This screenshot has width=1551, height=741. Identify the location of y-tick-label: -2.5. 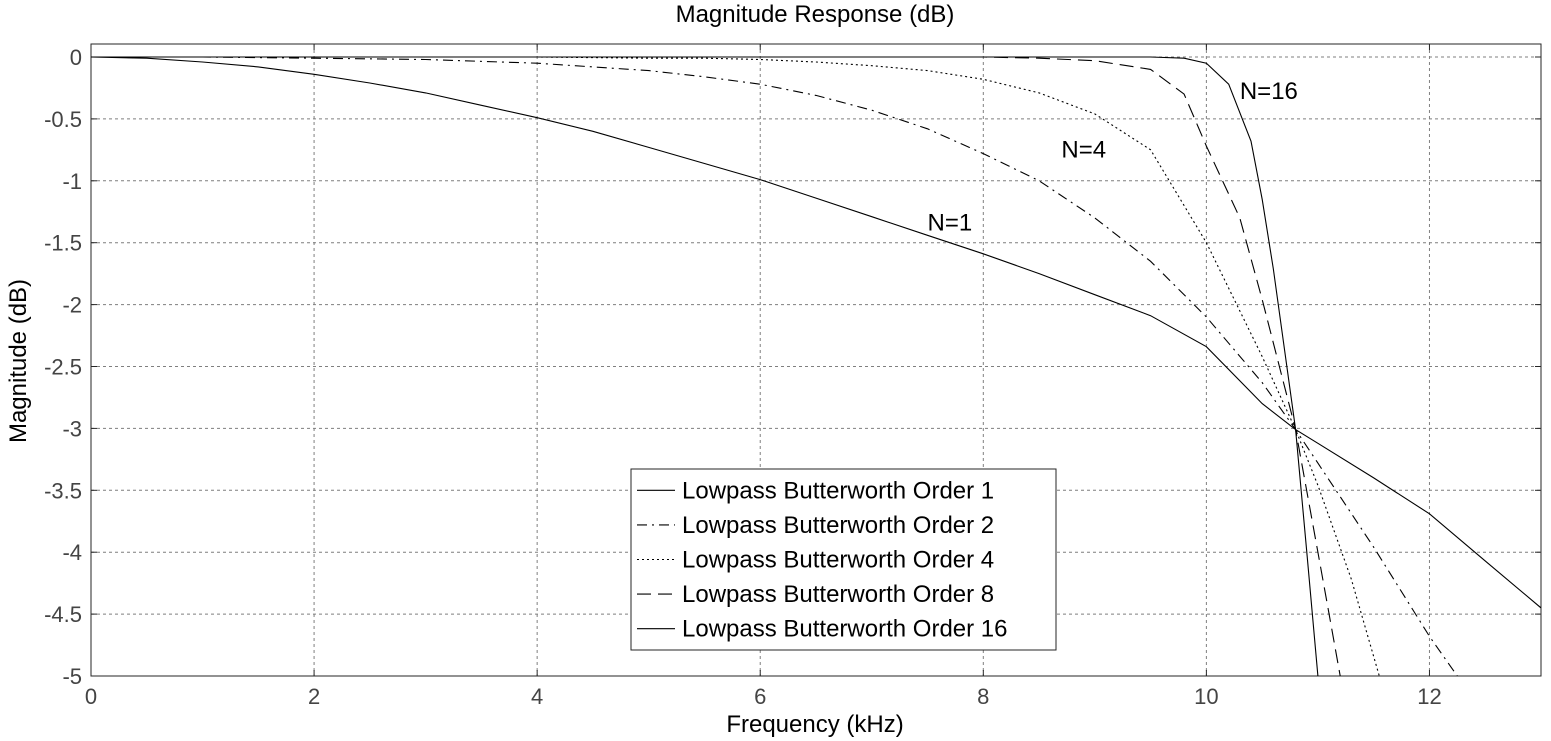
(63, 367).